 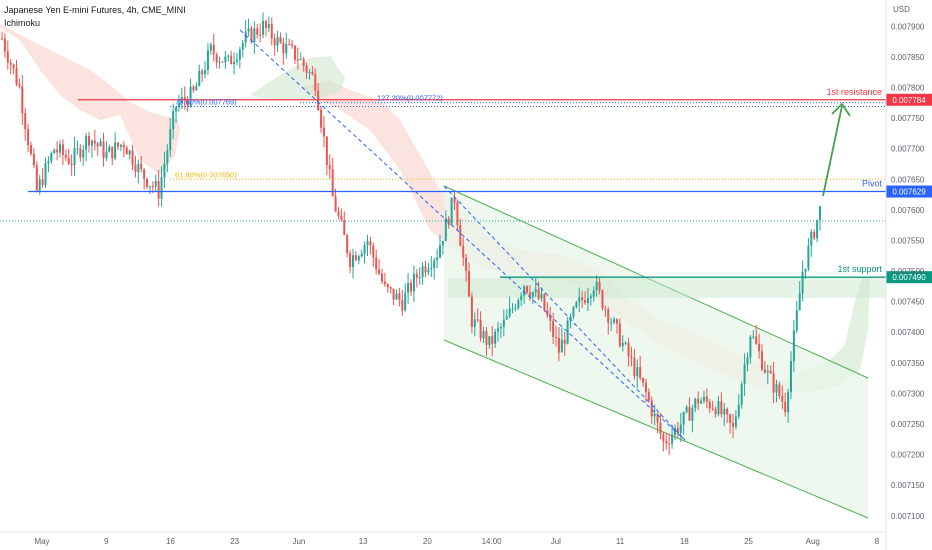 What do you see at coordinates (297, 78) in the screenshot?
I see `ichimoku-cloud-bullish` at bounding box center [297, 78].